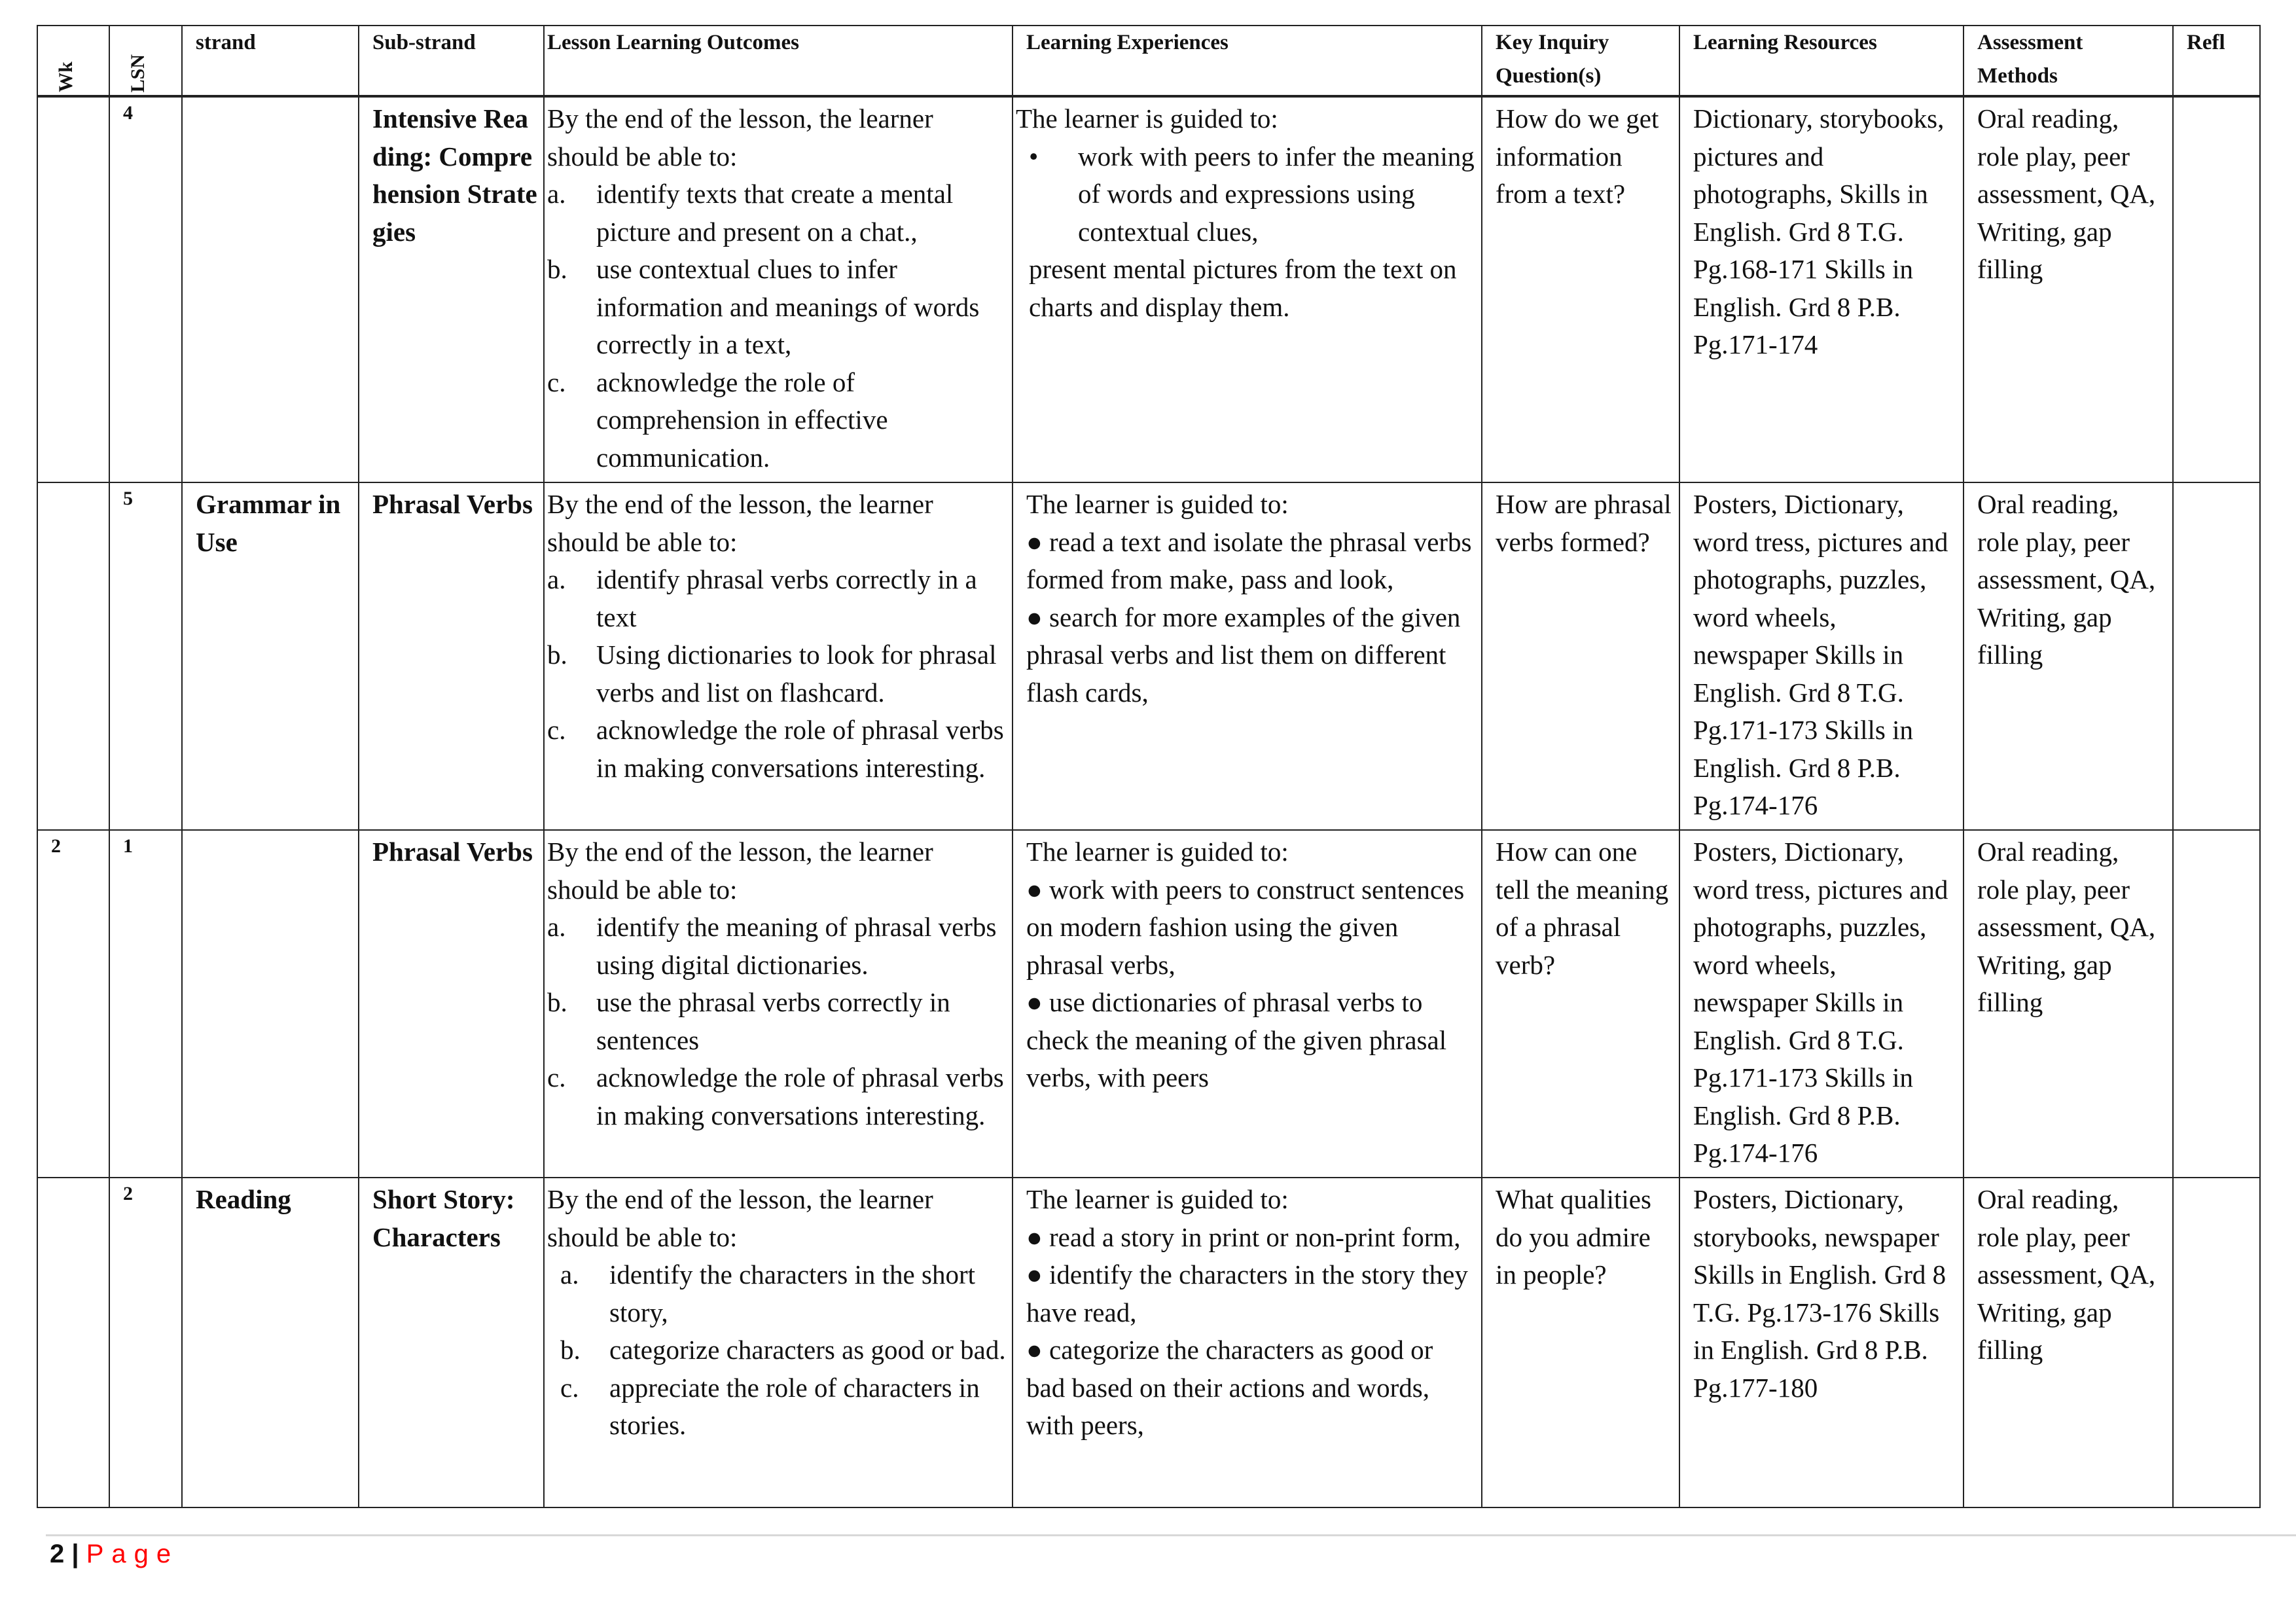 This screenshot has width=2296, height=1624. Describe the element at coordinates (270, 656) in the screenshot. I see `cell-strand: Grammar in Use` at that location.